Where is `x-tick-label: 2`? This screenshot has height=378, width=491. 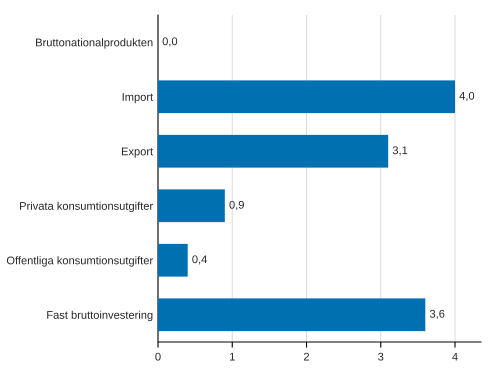
x-tick-label: 2 is located at coordinates (307, 356).